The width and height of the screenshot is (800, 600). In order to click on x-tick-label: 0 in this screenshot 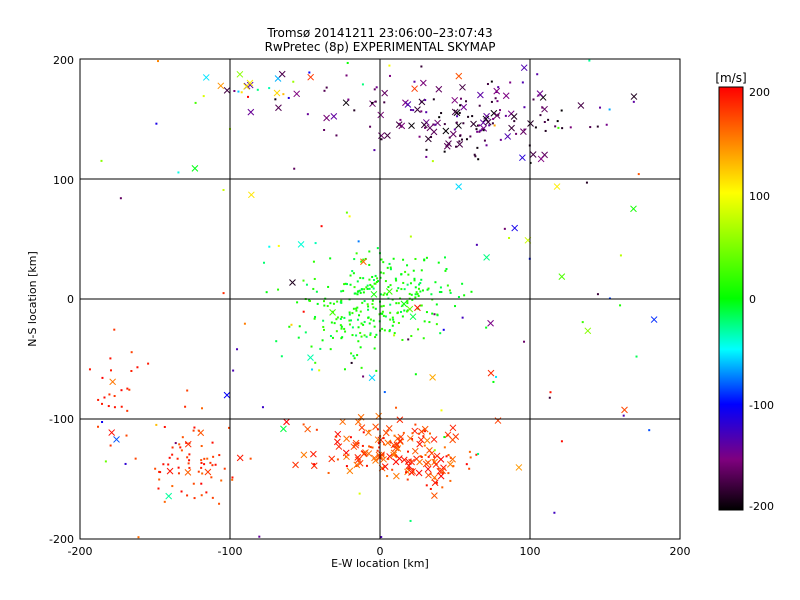, I will do `click(380, 551)`.